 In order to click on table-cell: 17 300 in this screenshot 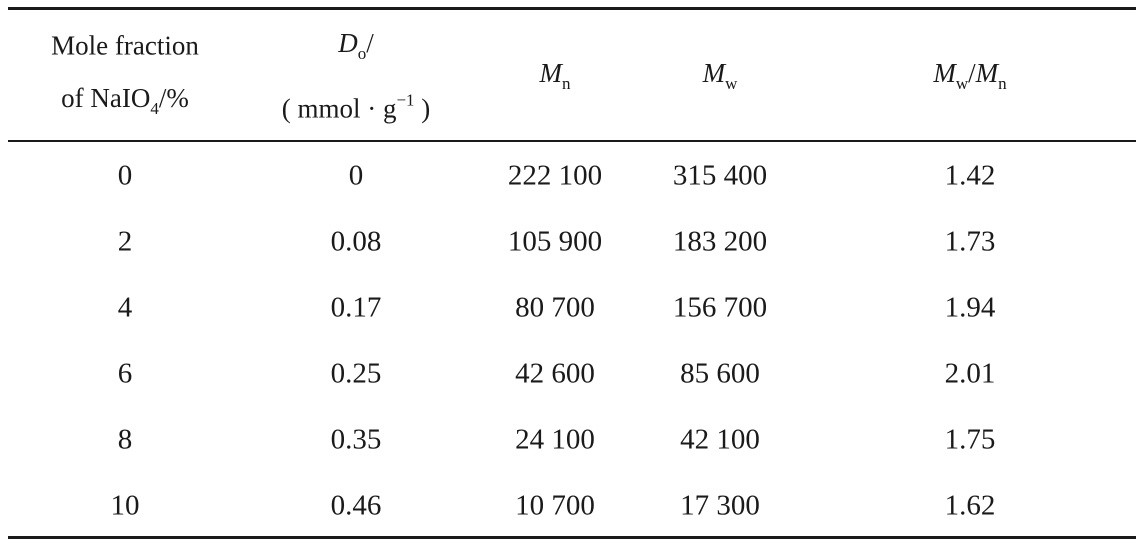, I will do `click(720, 505)`.